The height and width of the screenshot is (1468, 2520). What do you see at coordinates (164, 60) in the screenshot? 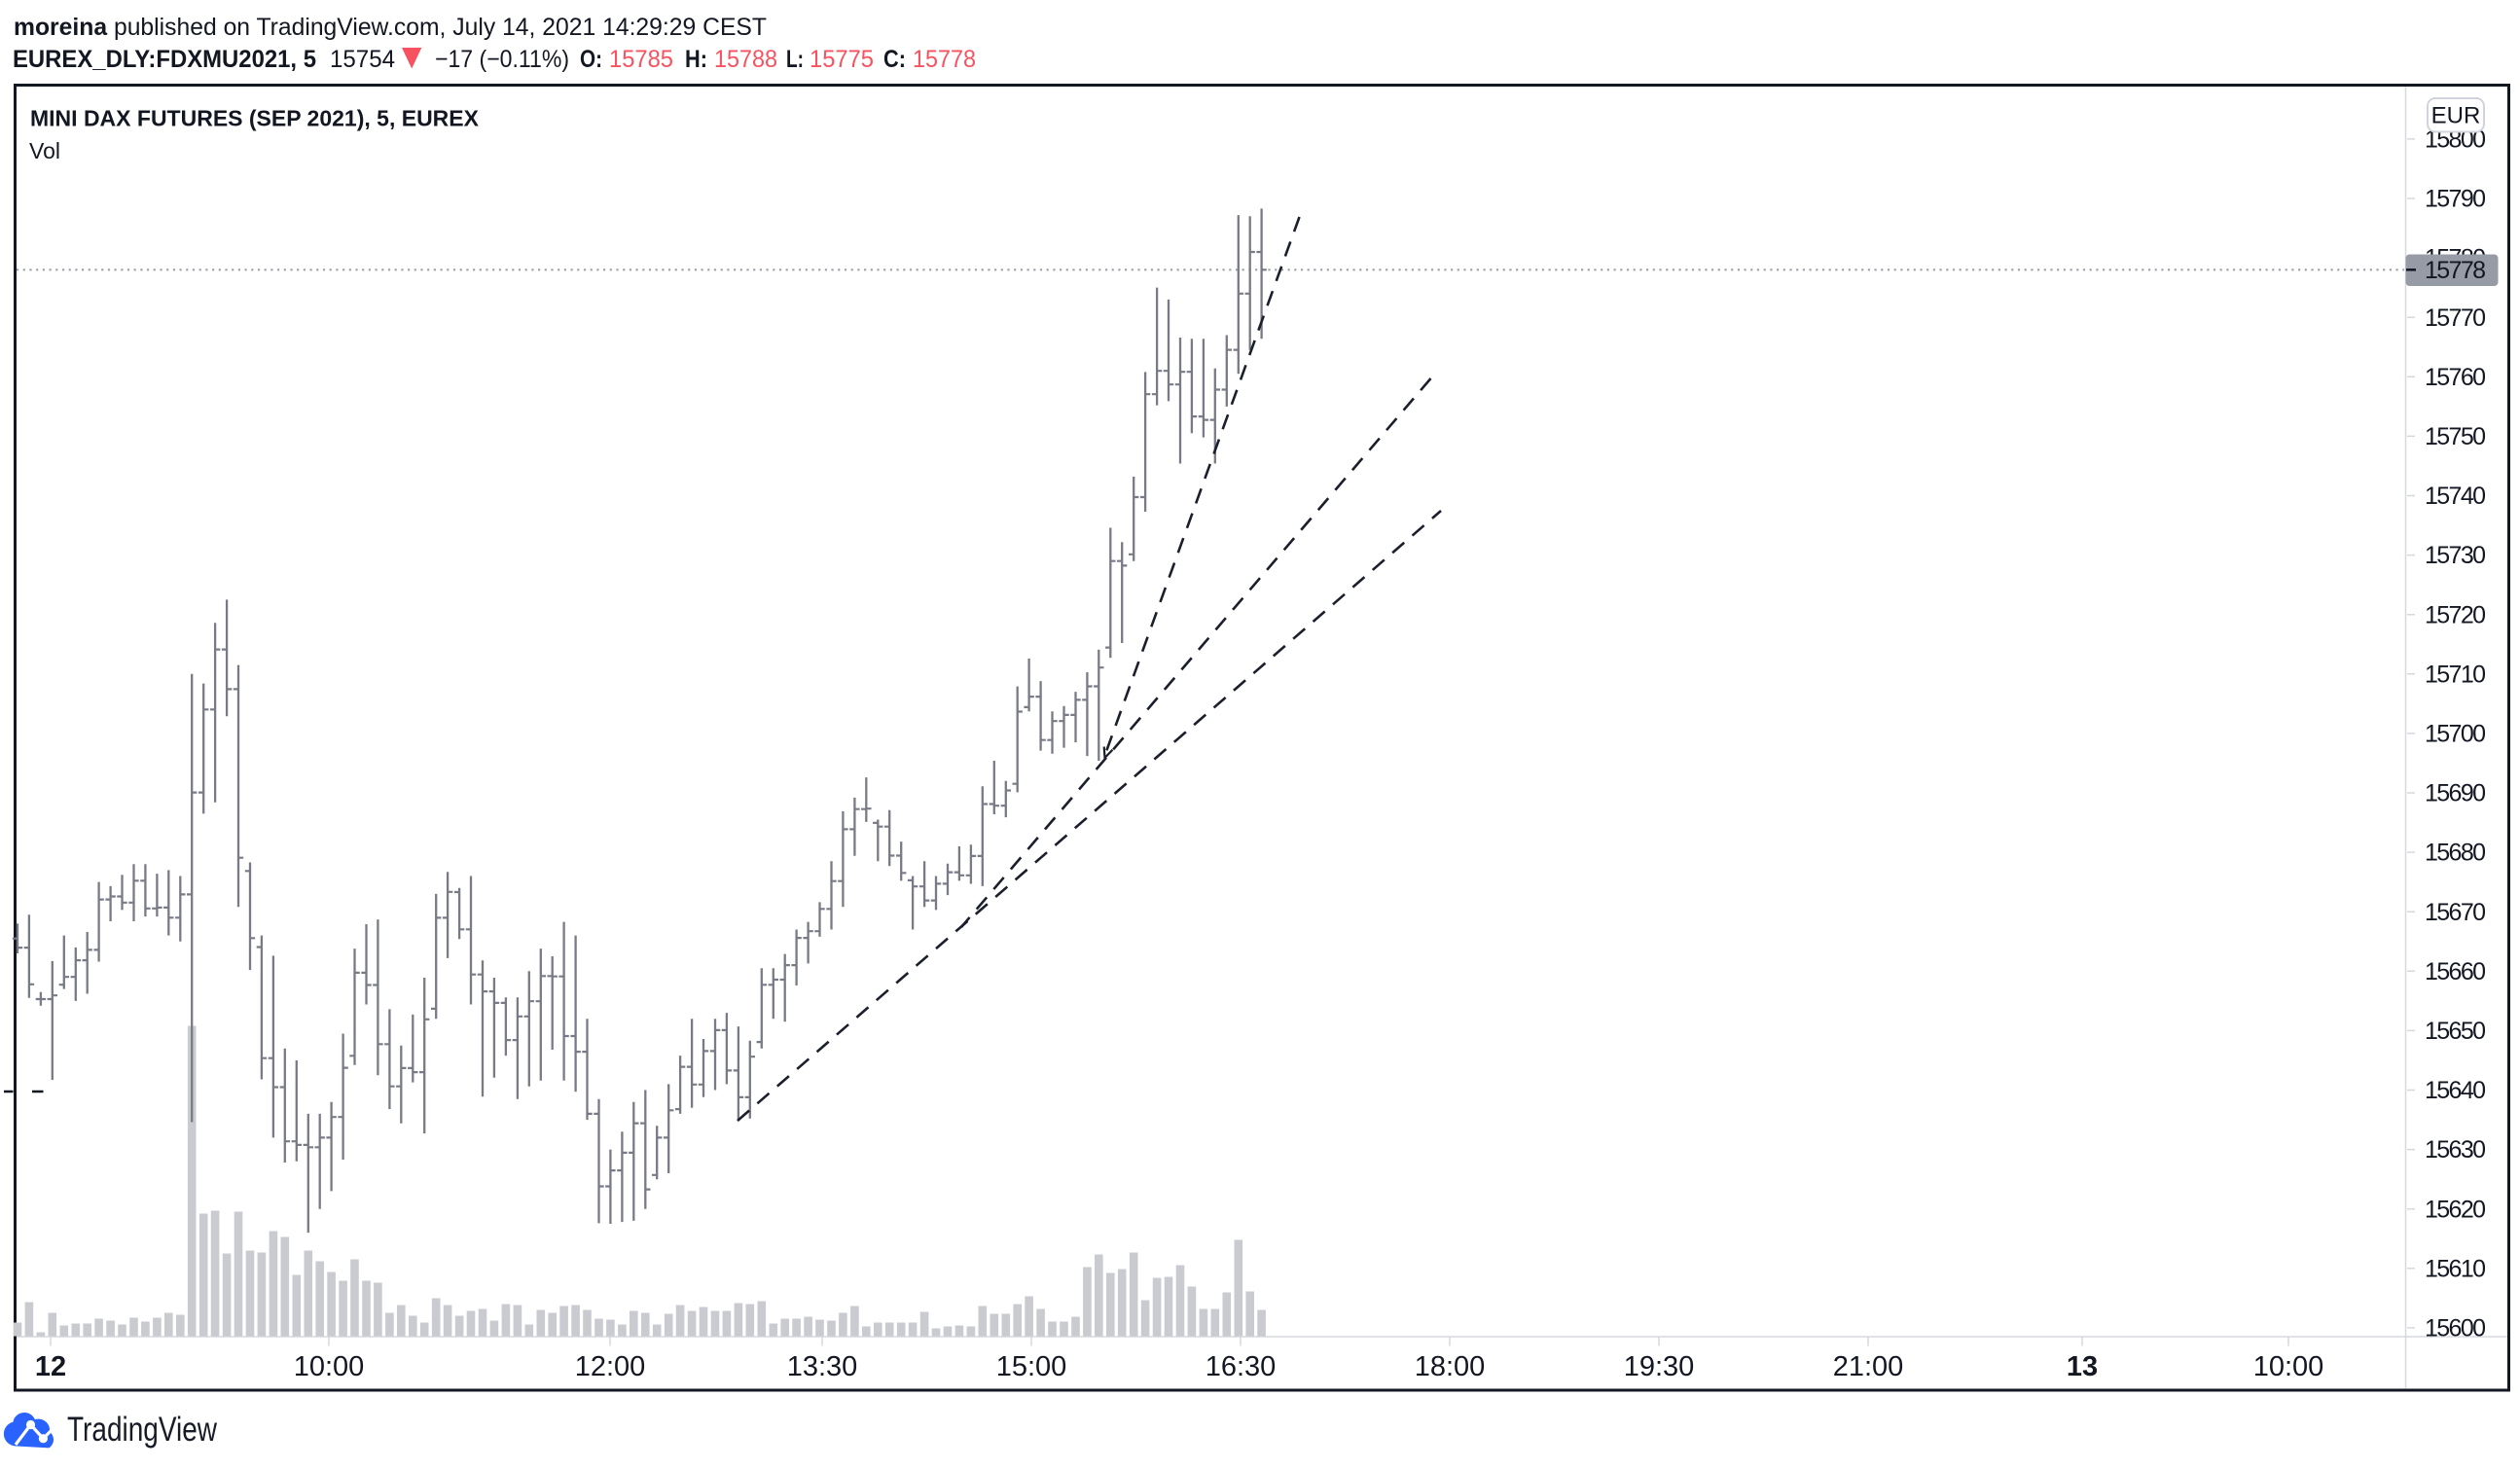
I see `svg-text: EUREX_DLY:FDXMU2021, 5` at bounding box center [164, 60].